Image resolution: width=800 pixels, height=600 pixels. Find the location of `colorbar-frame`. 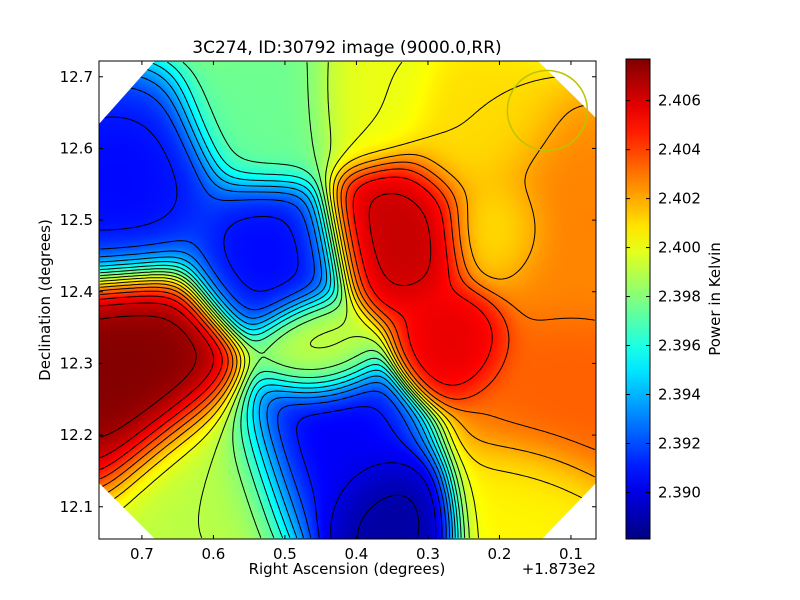

colorbar-frame is located at coordinates (638, 299).